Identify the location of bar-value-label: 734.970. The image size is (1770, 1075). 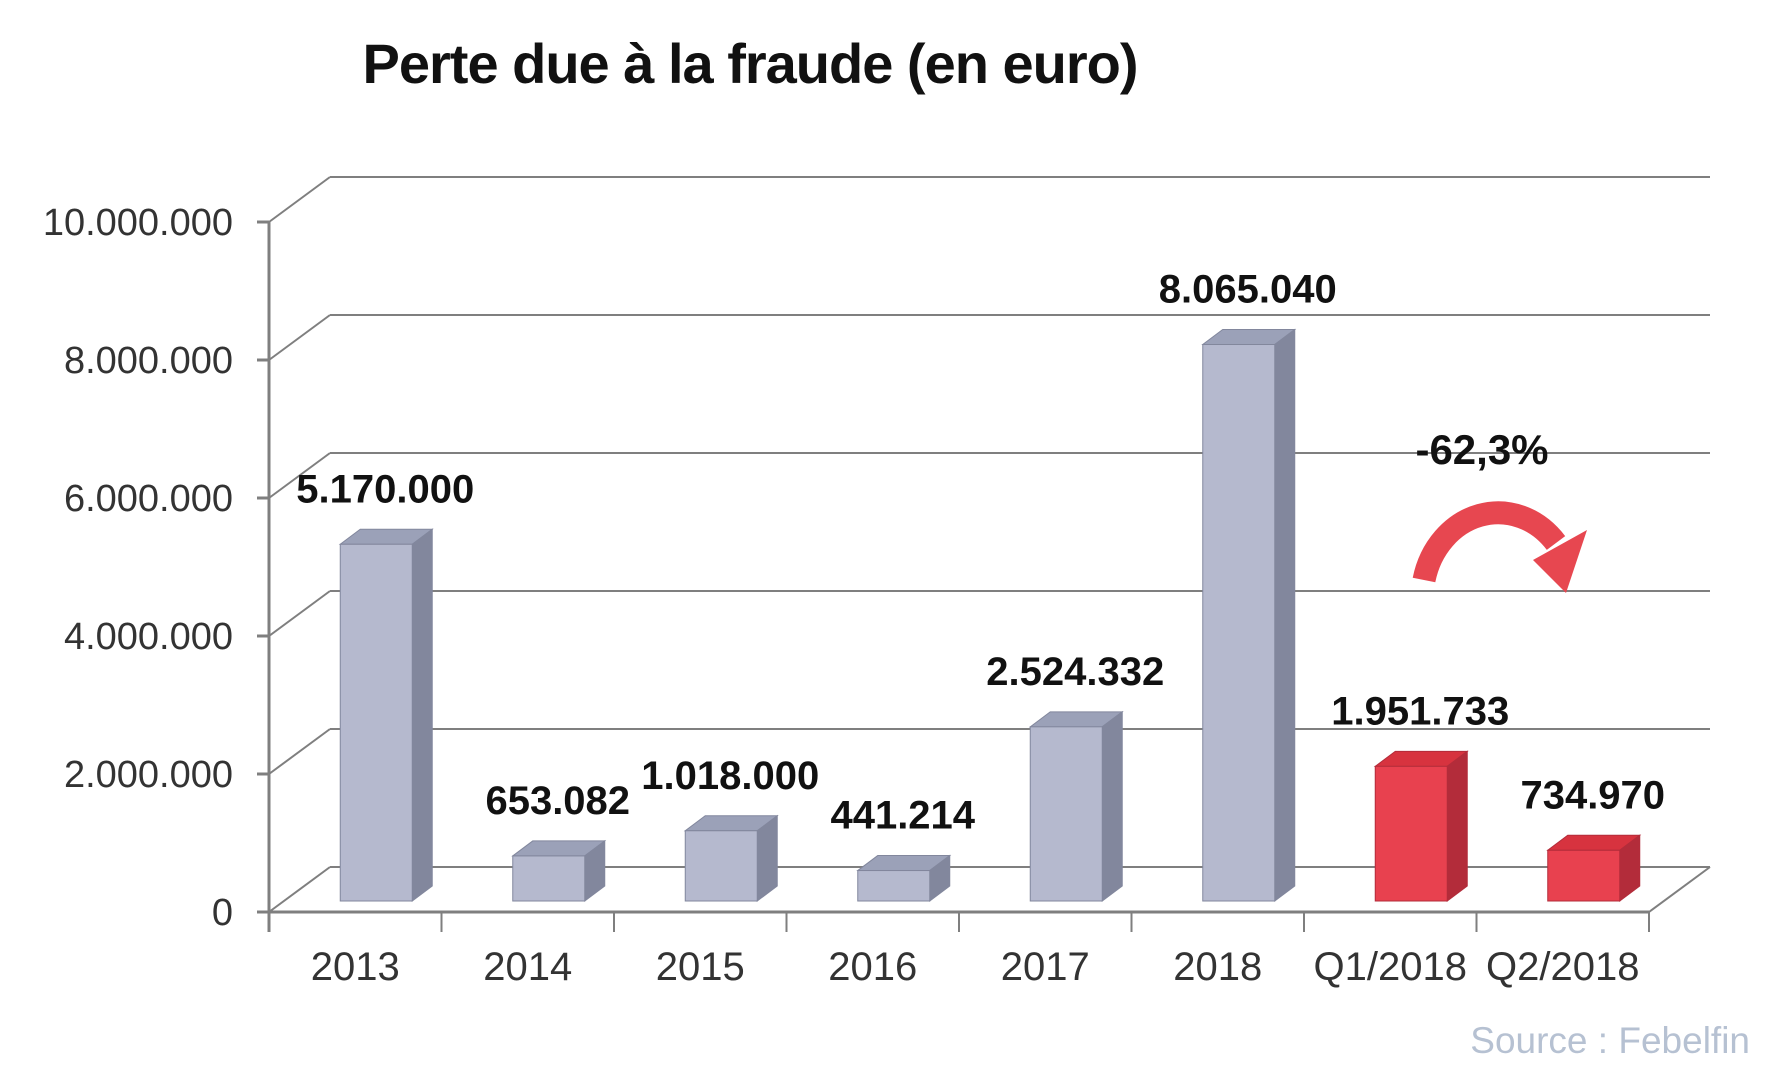
(1592, 795).